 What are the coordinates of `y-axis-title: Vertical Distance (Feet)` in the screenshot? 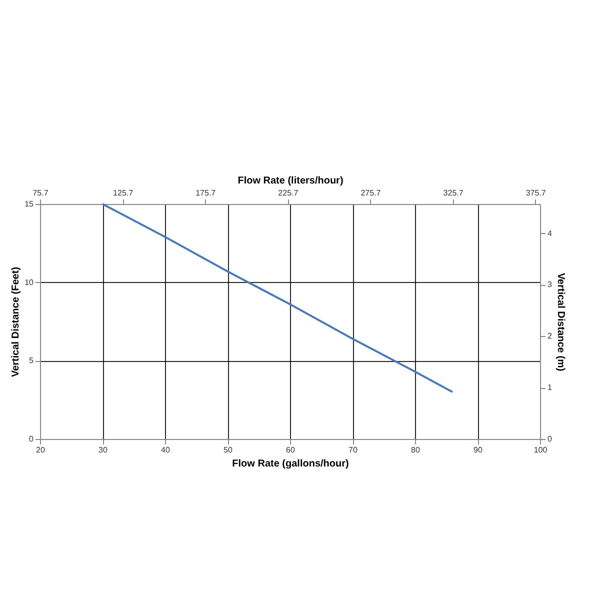 It's located at (16, 322).